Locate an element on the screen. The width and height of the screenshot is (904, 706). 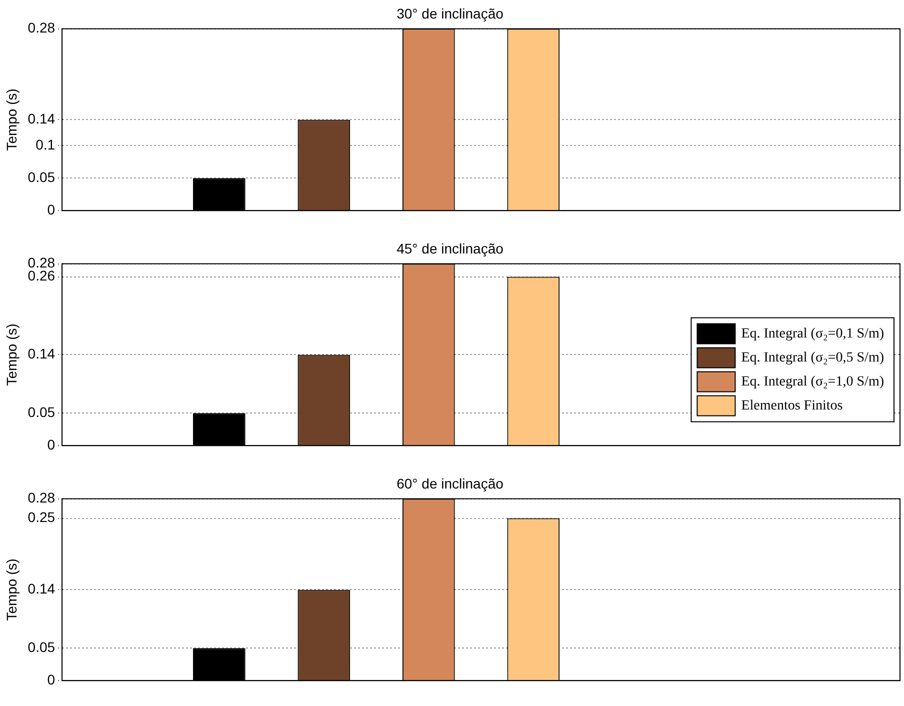
chart-title: 60° de inclinação is located at coordinates (450, 483).